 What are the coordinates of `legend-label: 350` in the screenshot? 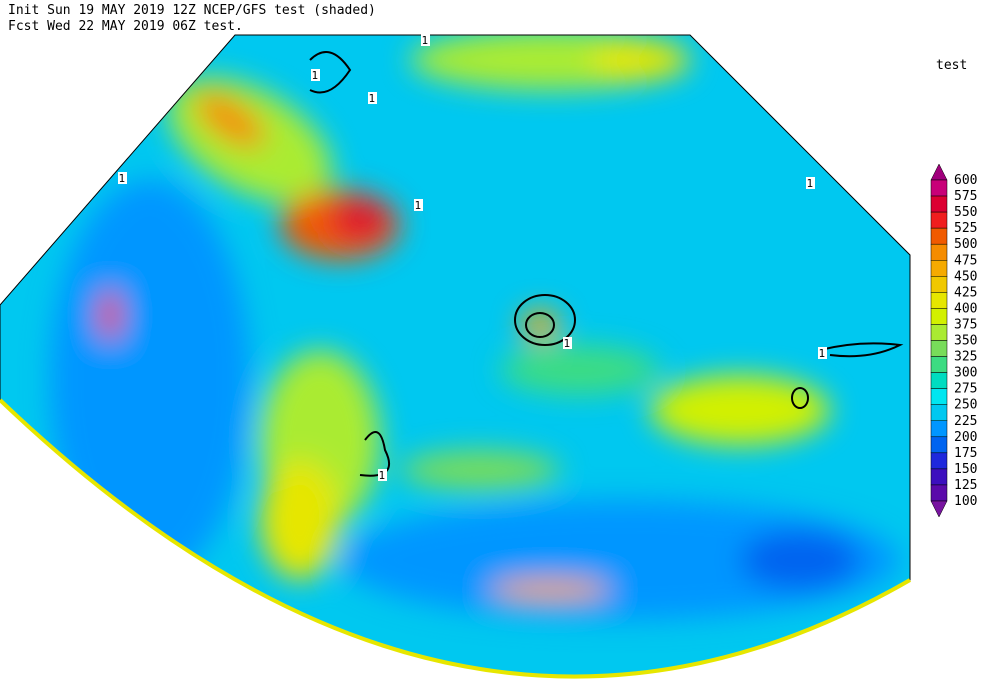 It's located at (965, 341).